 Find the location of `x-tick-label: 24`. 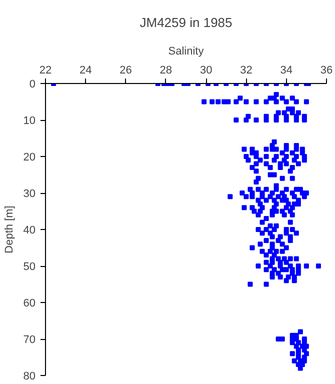

x-tick-label: 24 is located at coordinates (86, 70).